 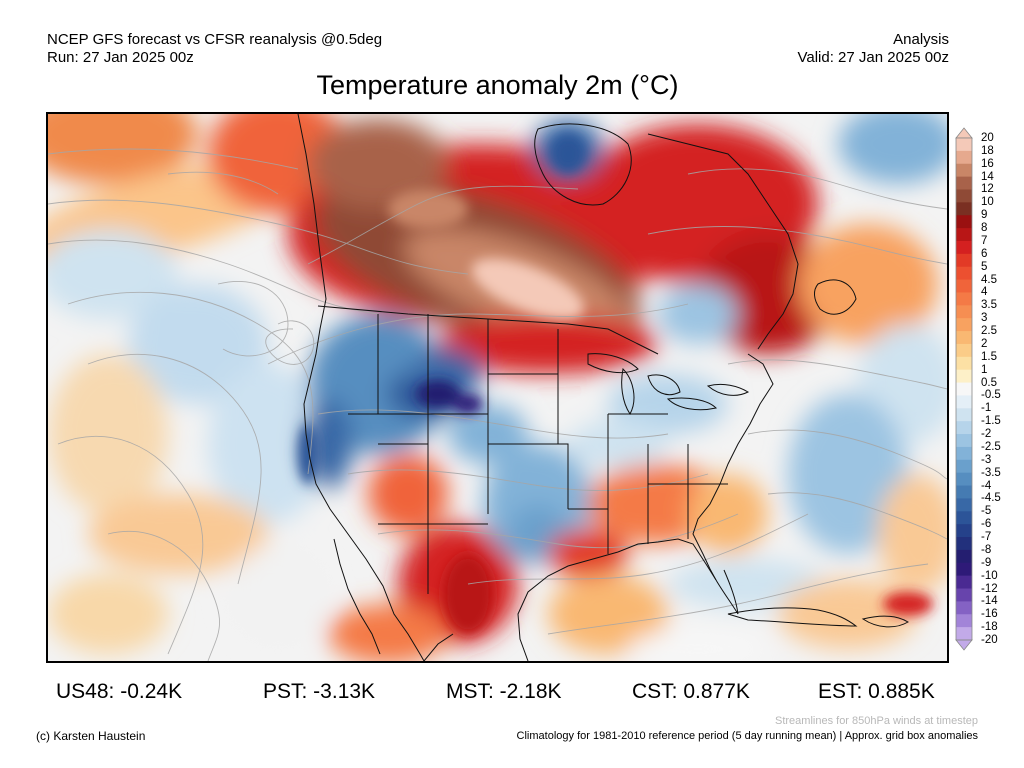 I want to click on legend-tick-label: -2.5, so click(x=991, y=446).